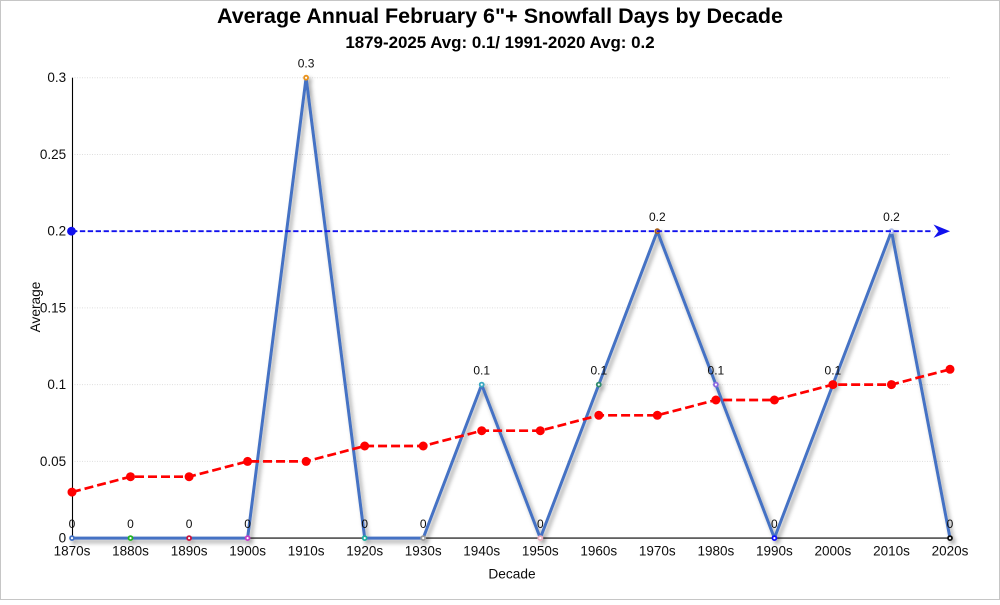 This screenshot has width=1000, height=605. What do you see at coordinates (833, 551) in the screenshot?
I see `svg-text: 2000s` at bounding box center [833, 551].